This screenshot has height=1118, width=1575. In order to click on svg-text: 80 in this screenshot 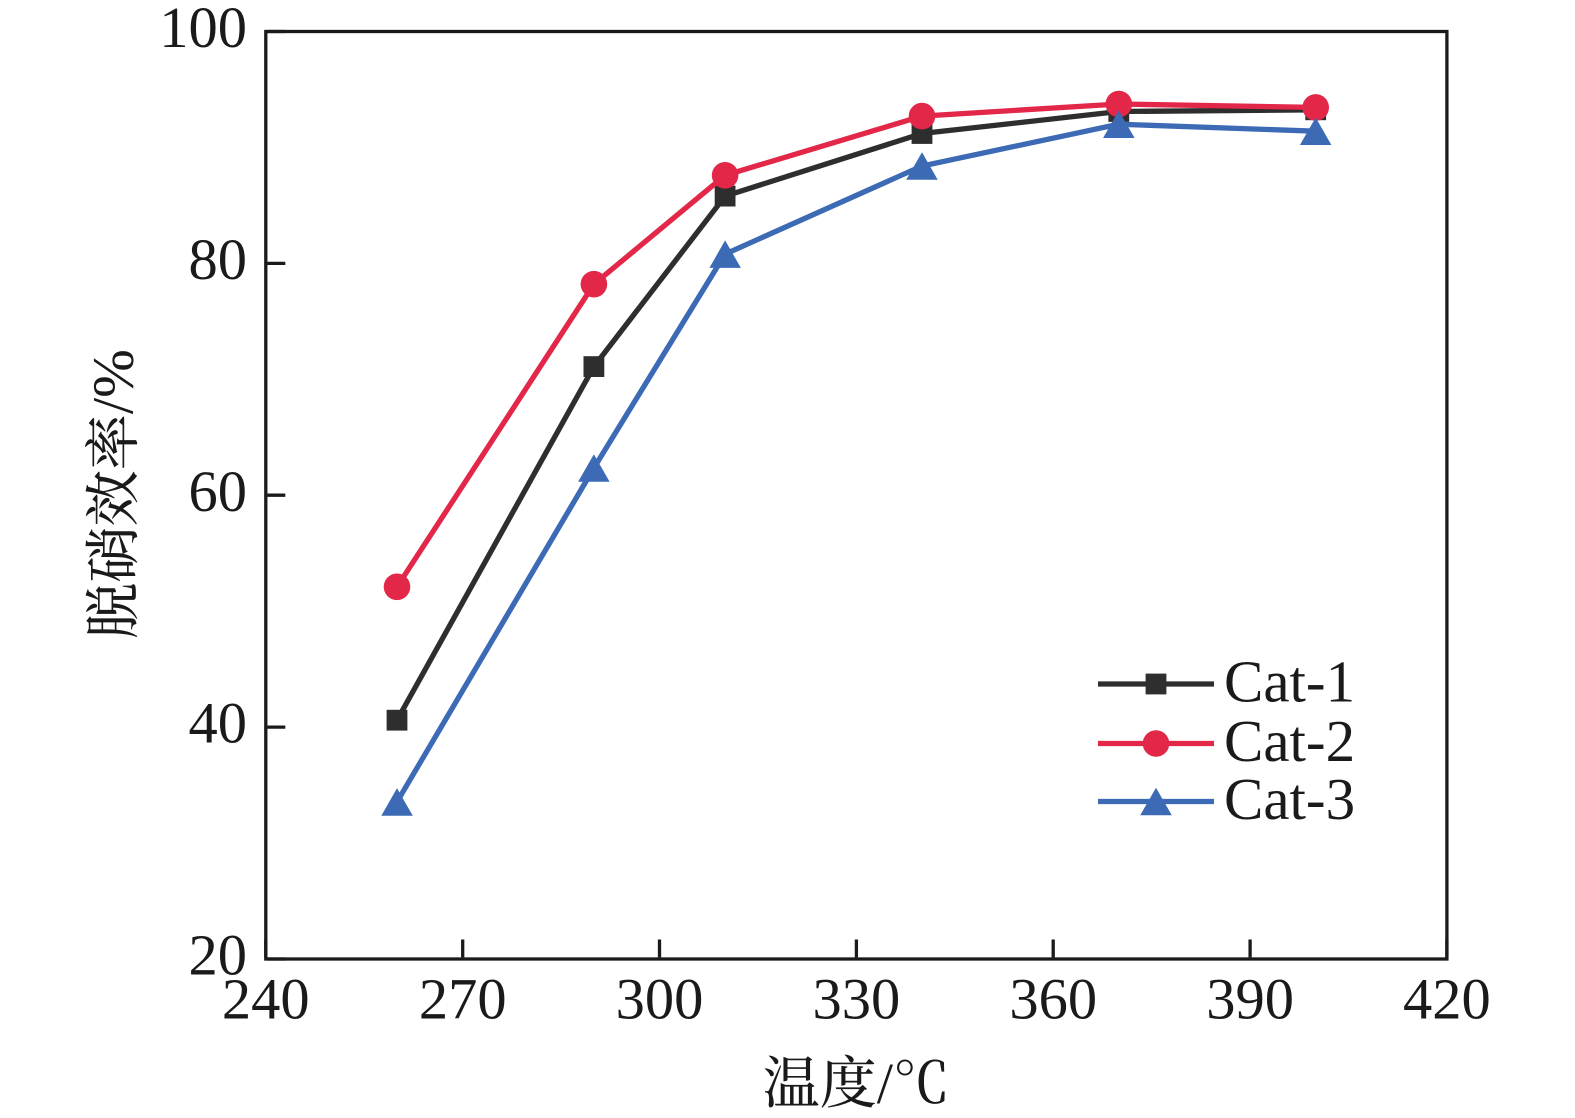, I will do `click(218, 259)`.